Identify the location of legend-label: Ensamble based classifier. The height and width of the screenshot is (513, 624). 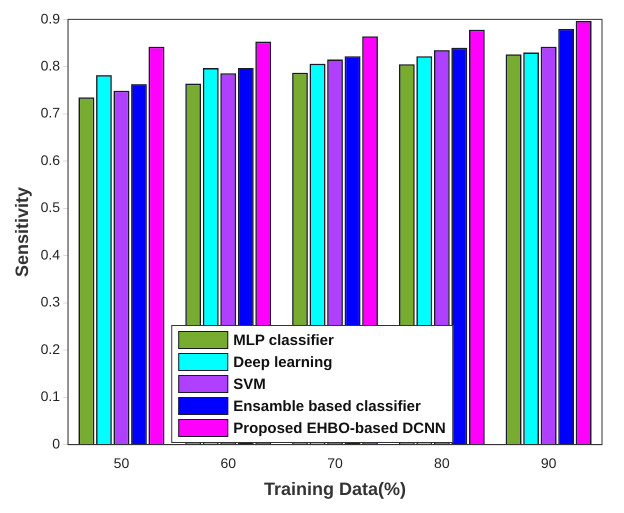
(327, 406).